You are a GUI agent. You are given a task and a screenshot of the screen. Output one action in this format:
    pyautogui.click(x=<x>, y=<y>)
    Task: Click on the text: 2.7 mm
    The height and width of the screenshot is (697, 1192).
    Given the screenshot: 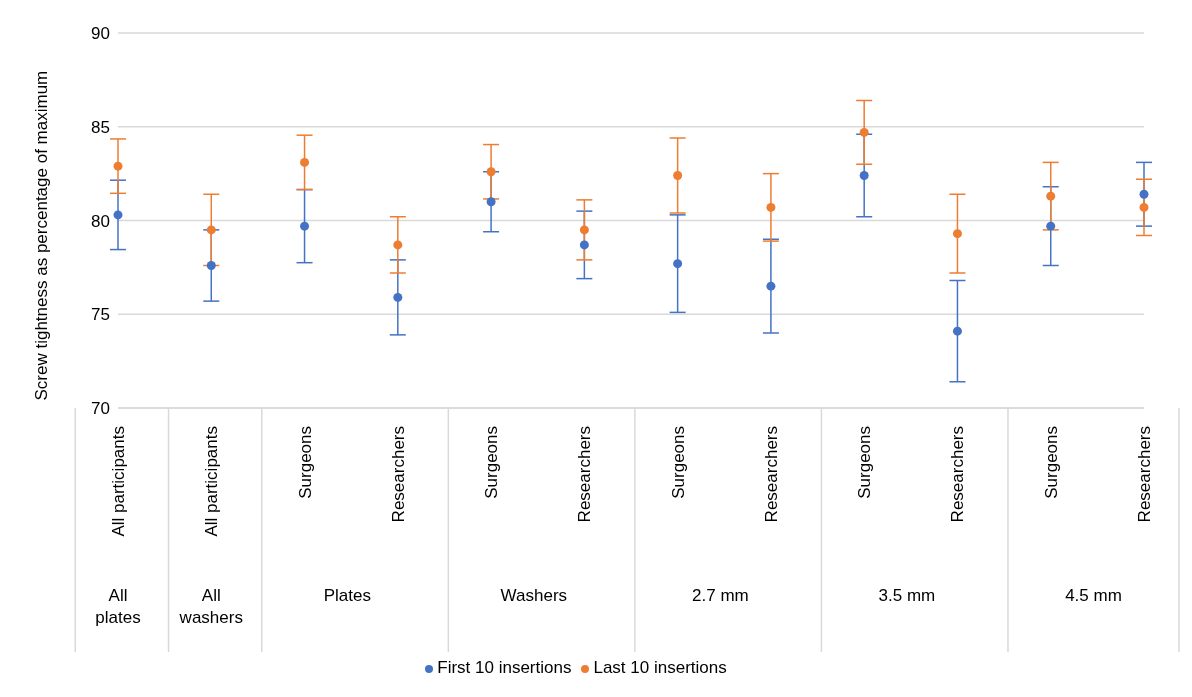 What is the action you would take?
    pyautogui.click(x=720, y=595)
    